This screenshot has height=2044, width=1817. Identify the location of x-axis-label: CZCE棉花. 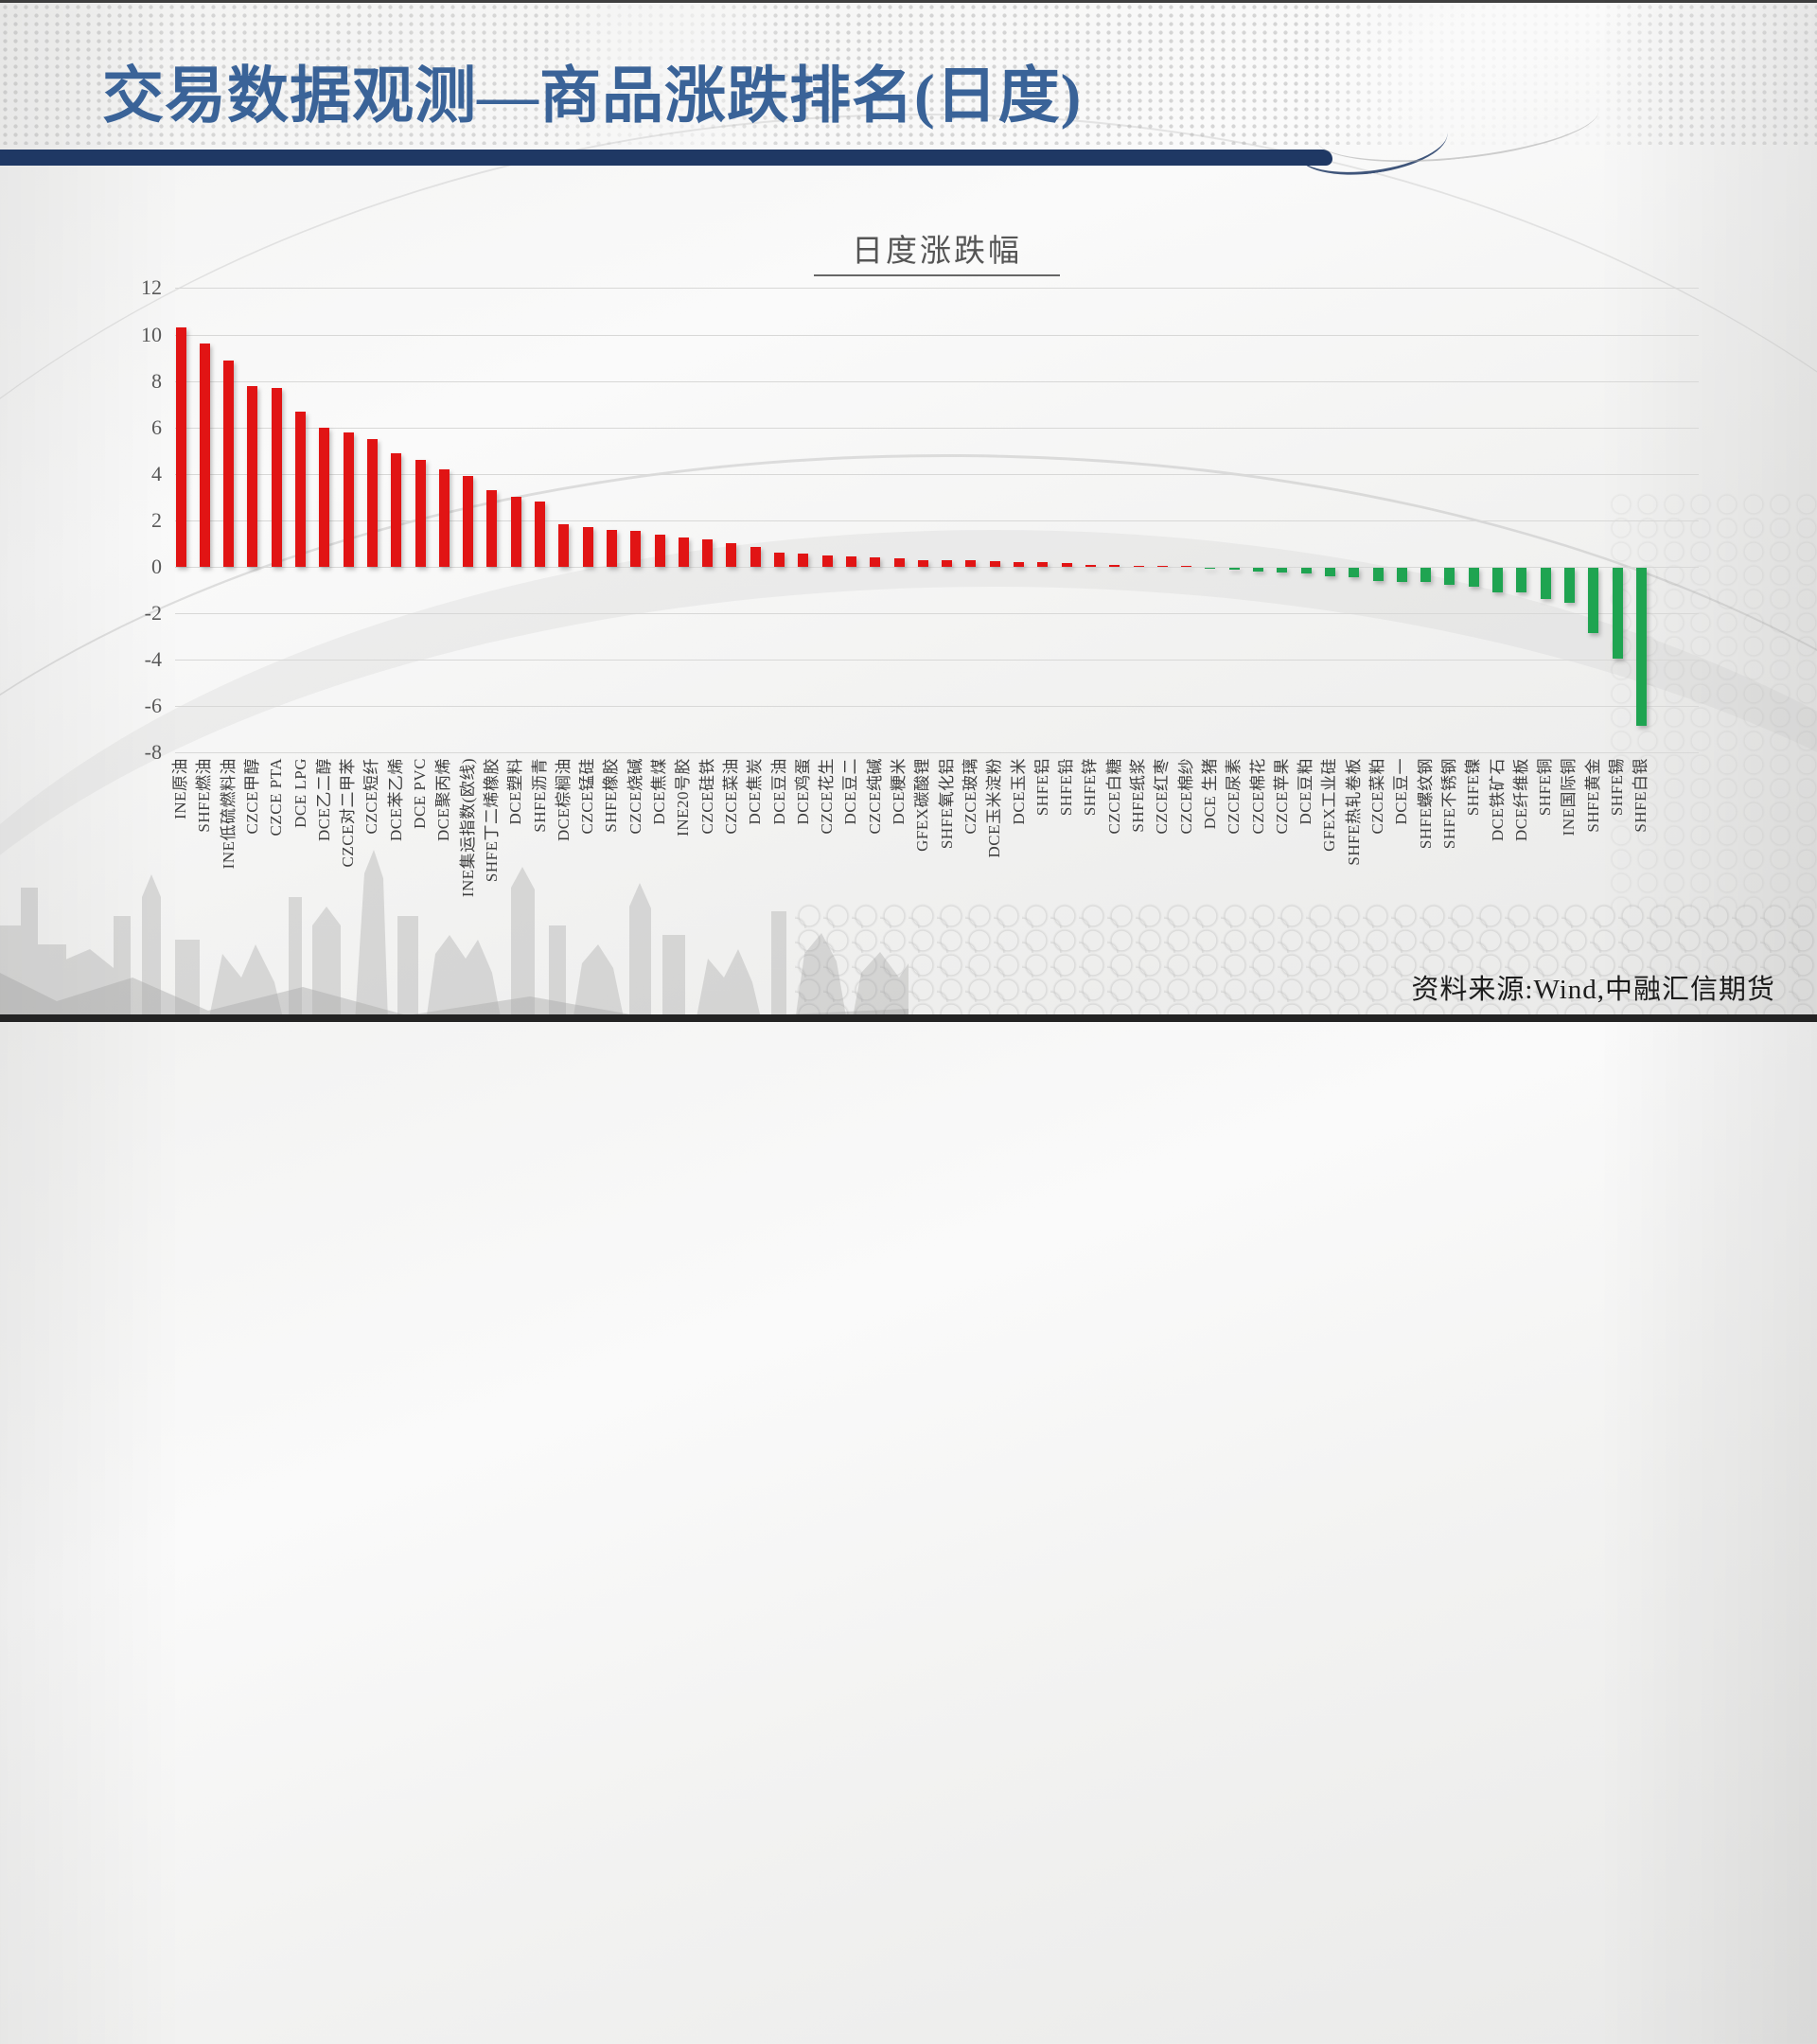
(1257, 796).